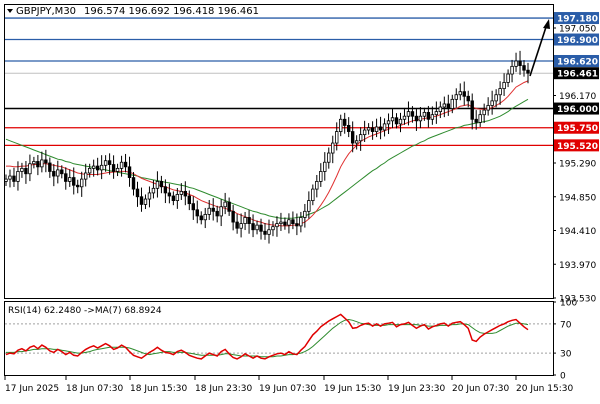 The height and width of the screenshot is (404, 600). Describe the element at coordinates (287, 389) in the screenshot. I see `time-tick-label: 19 Jun 07:30` at that location.